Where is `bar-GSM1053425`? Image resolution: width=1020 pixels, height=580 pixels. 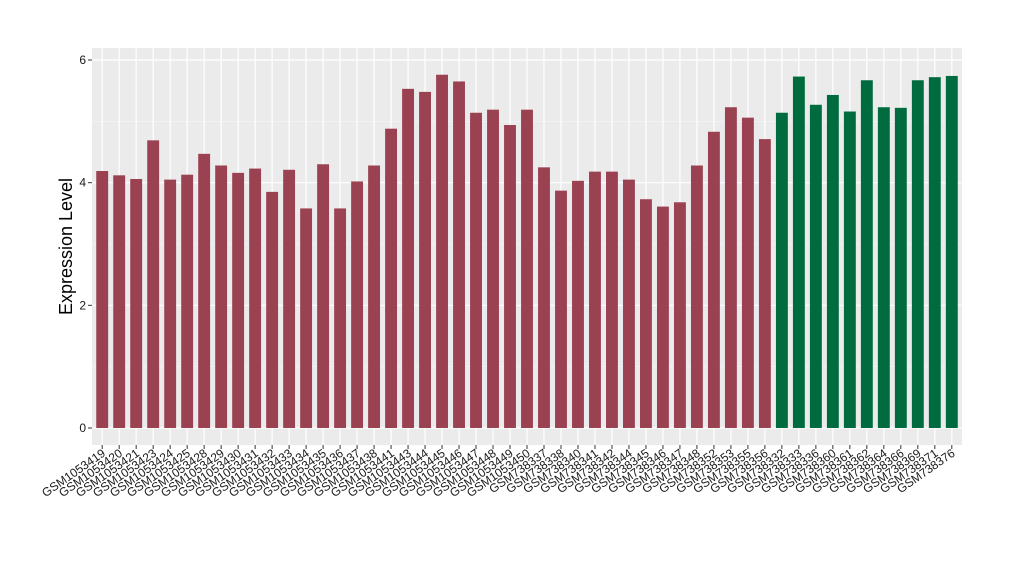
bar-GSM1053425 is located at coordinates (187, 301).